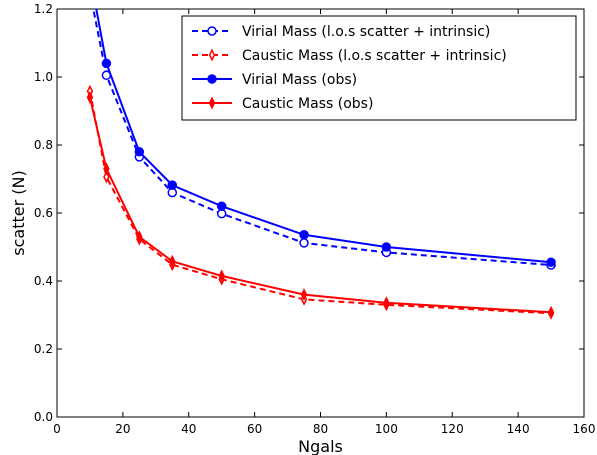 The image size is (597, 455). What do you see at coordinates (518, 429) in the screenshot?
I see `x-tick-label: 140` at bounding box center [518, 429].